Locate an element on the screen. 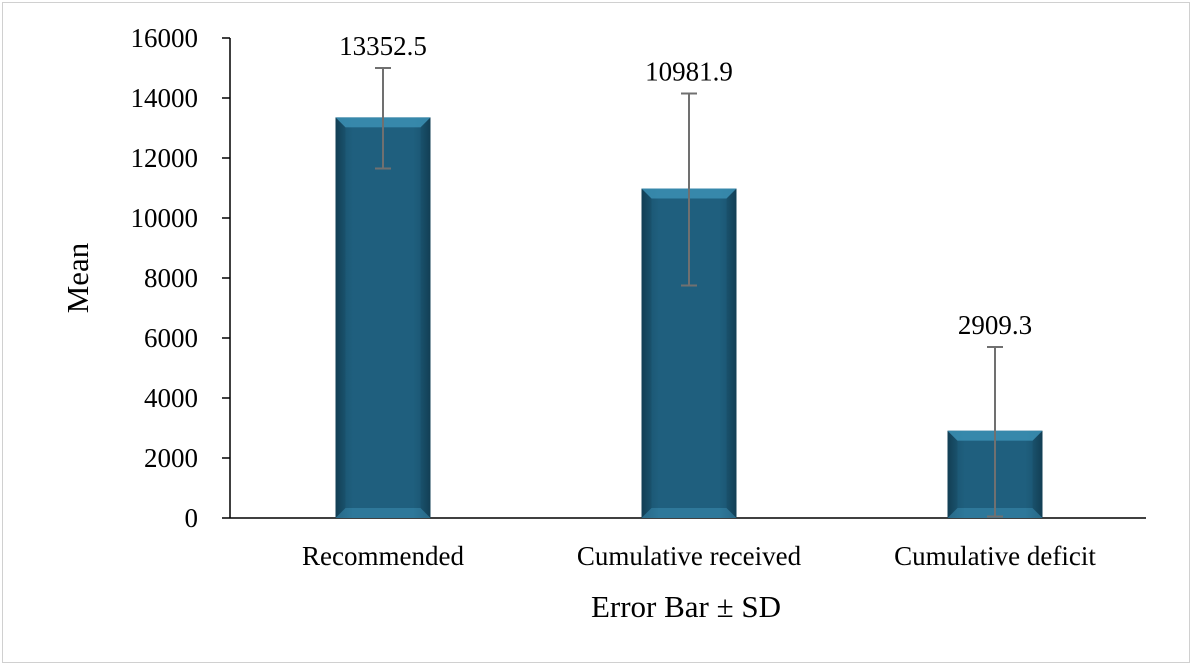  x-axis-title: Error Bar ± SD is located at coordinates (686, 606).